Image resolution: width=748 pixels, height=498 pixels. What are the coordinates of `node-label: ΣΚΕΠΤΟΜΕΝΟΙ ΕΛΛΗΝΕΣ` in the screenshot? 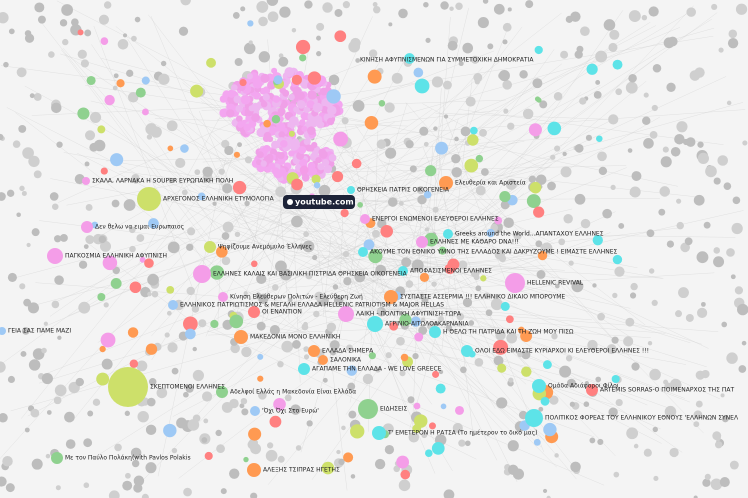 It's located at (187, 387).